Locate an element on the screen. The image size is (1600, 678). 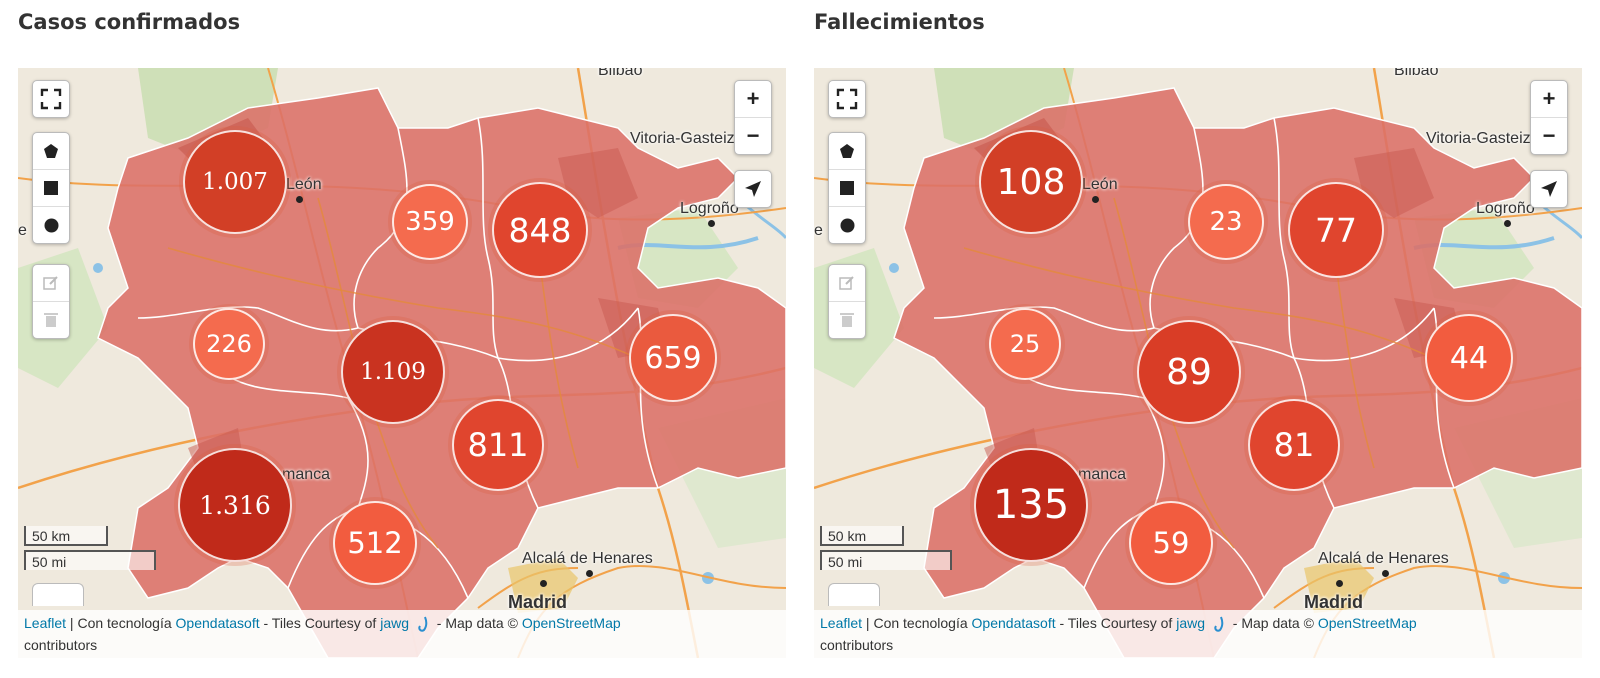
cluster-count: 659 is located at coordinates (673, 358).